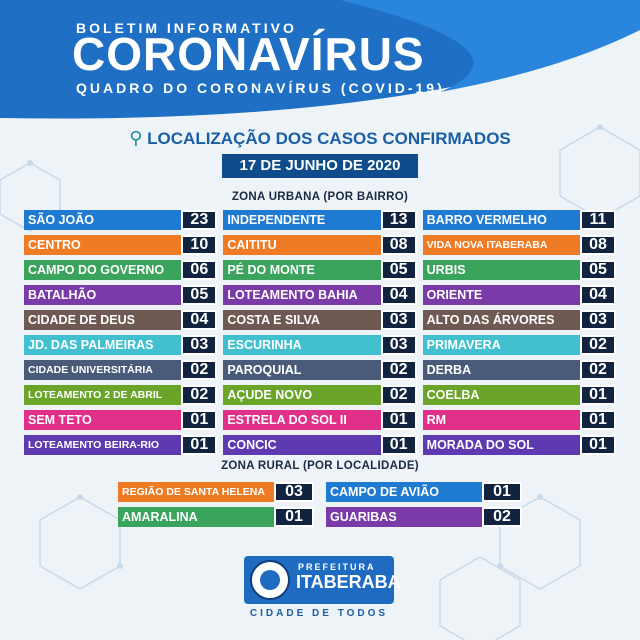 Image resolution: width=640 pixels, height=640 pixels. I want to click on header-title: CORONAVÍRUS, so click(248, 54).